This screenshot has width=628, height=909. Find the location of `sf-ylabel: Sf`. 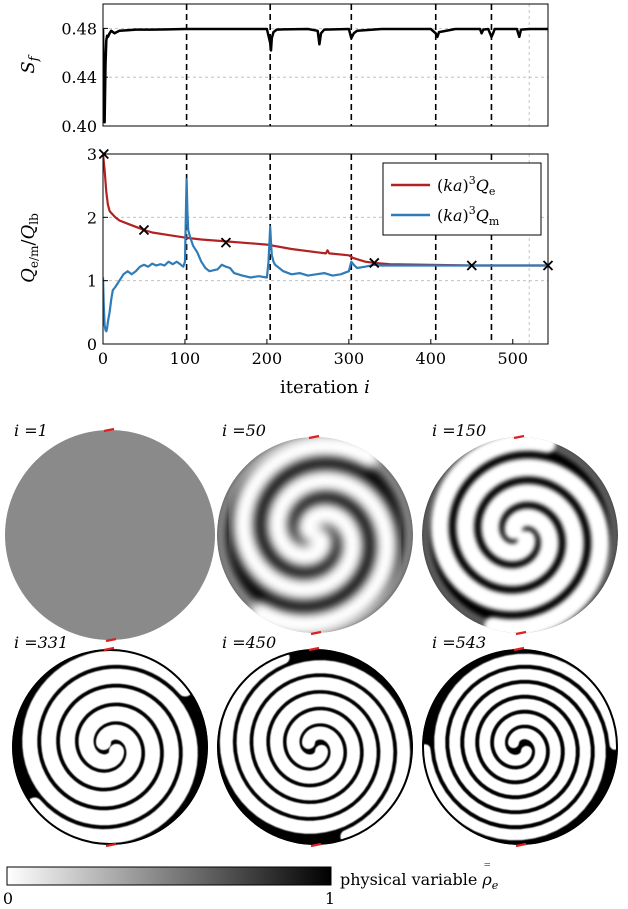

sf-ylabel: Sf is located at coordinates (30, 63).